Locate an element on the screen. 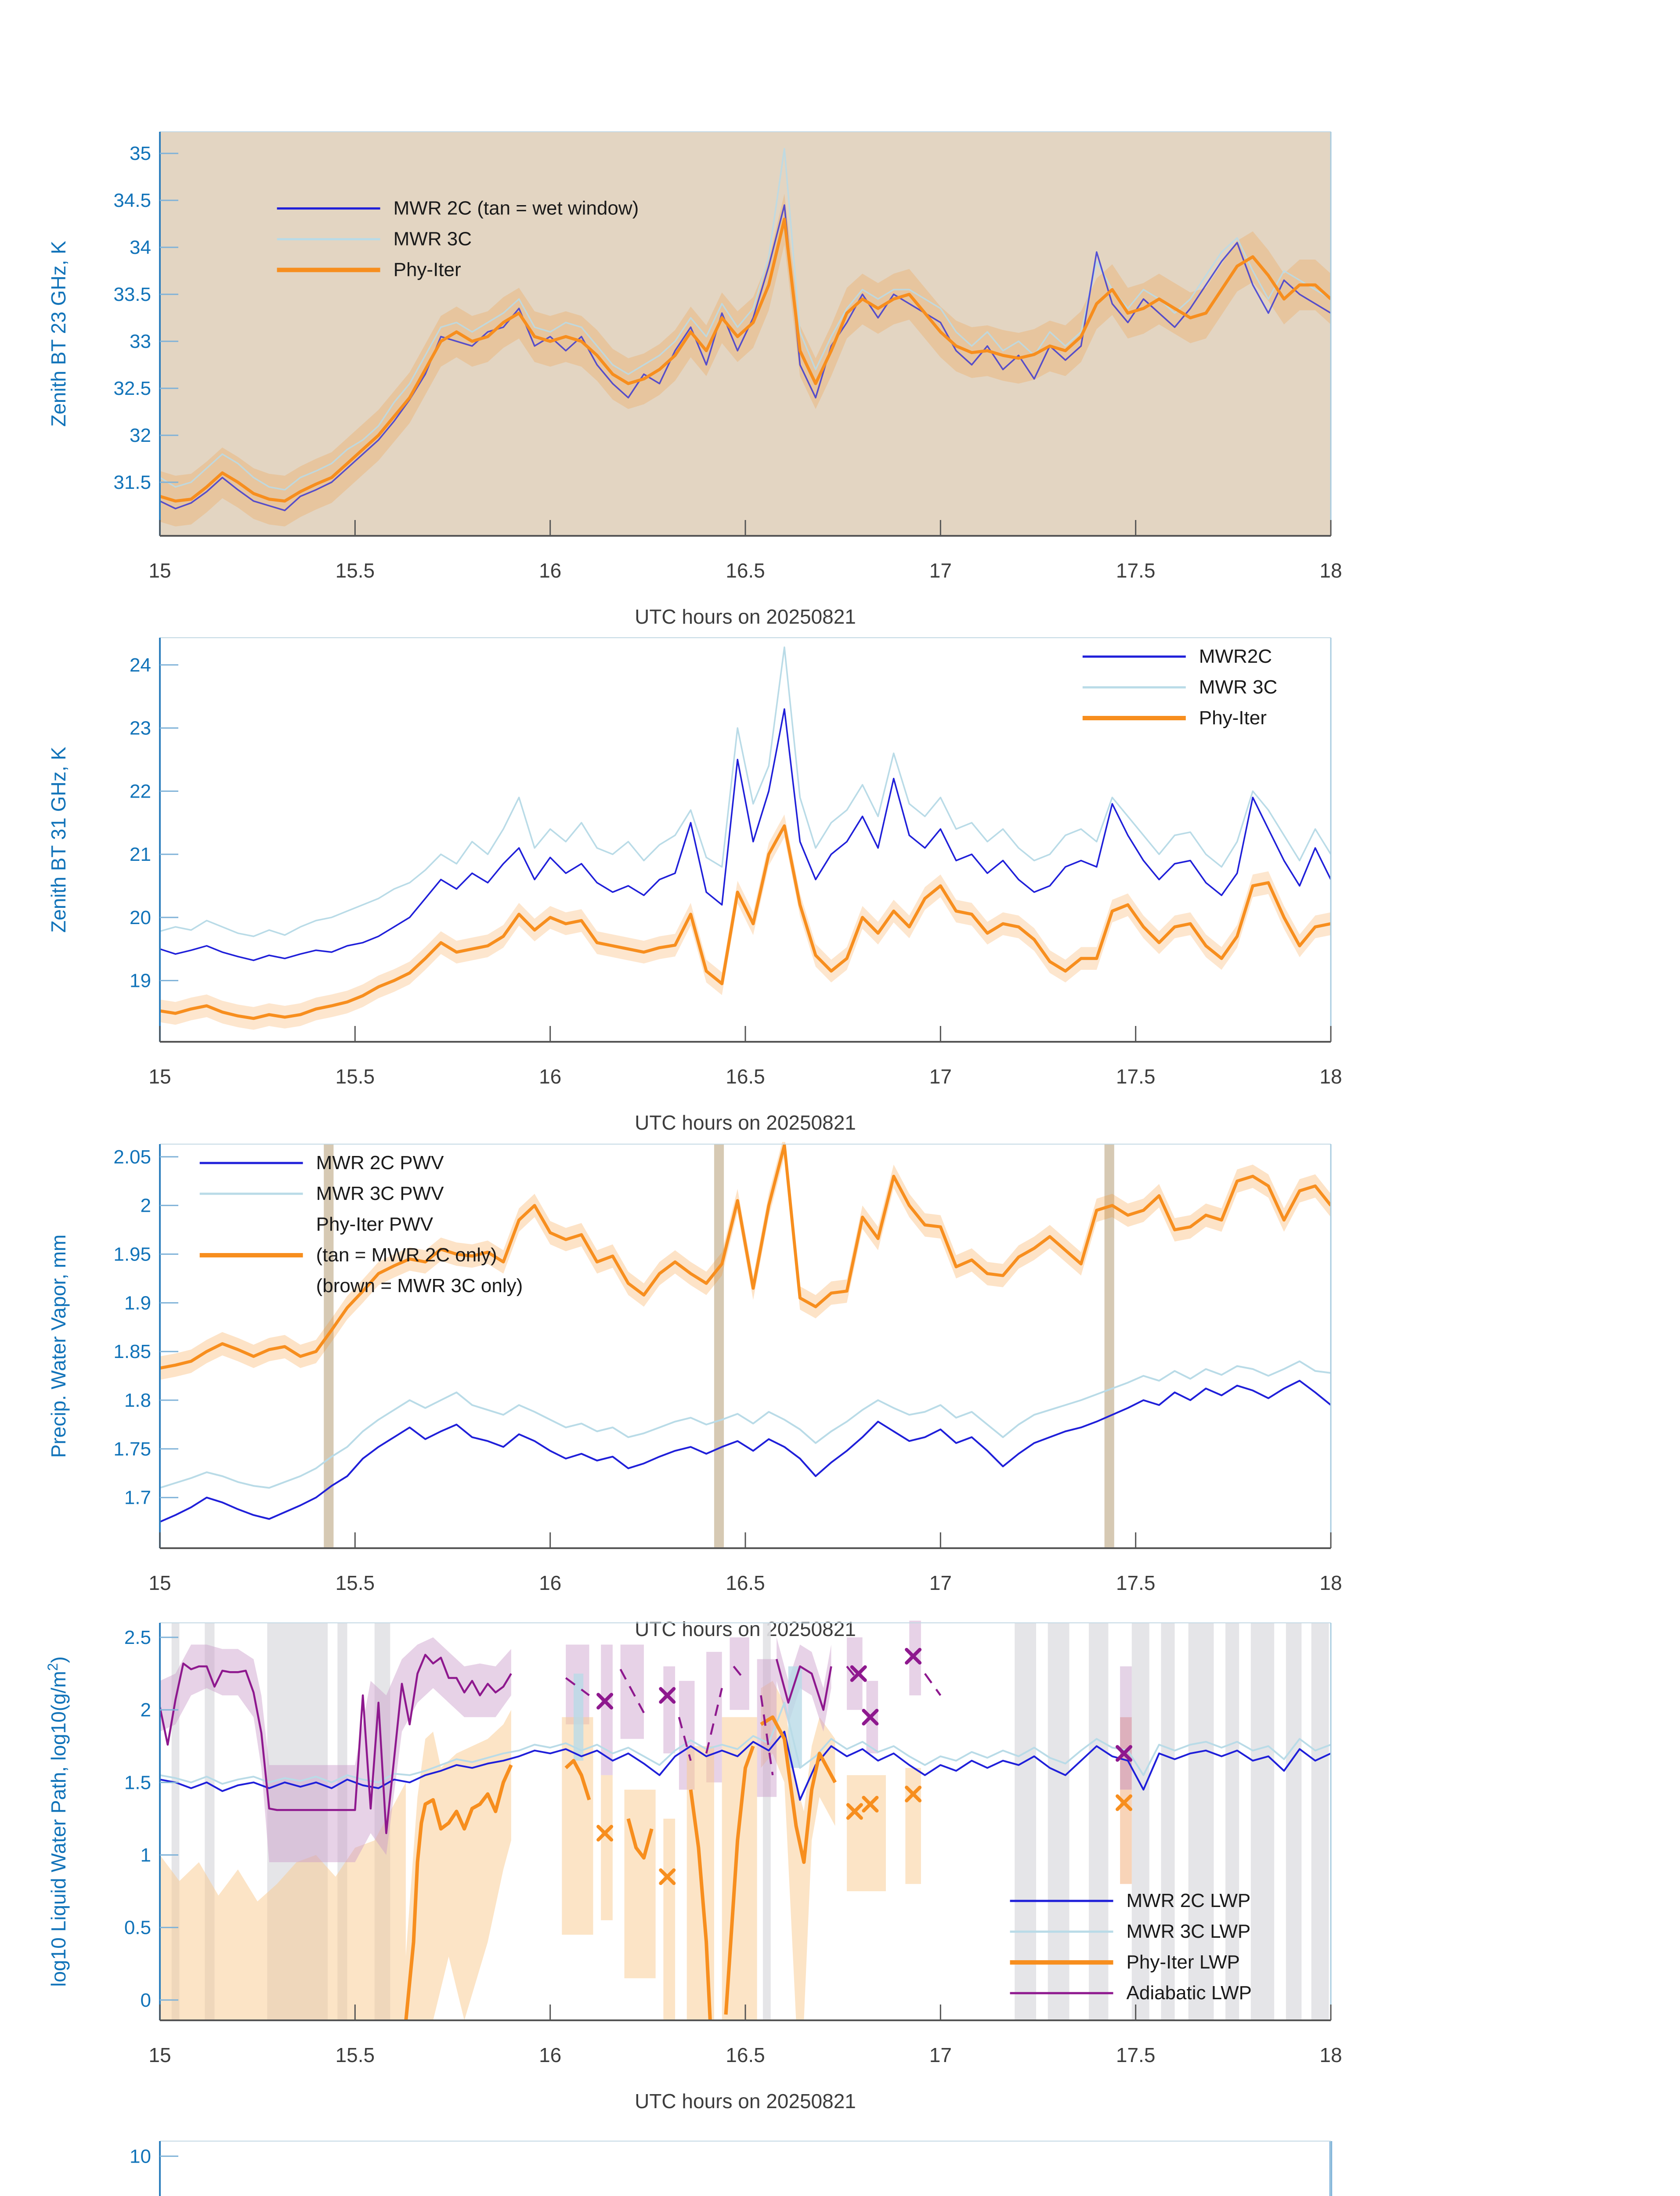 The width and height of the screenshot is (1680, 2196). y-tick-label: 32 is located at coordinates (140, 435).